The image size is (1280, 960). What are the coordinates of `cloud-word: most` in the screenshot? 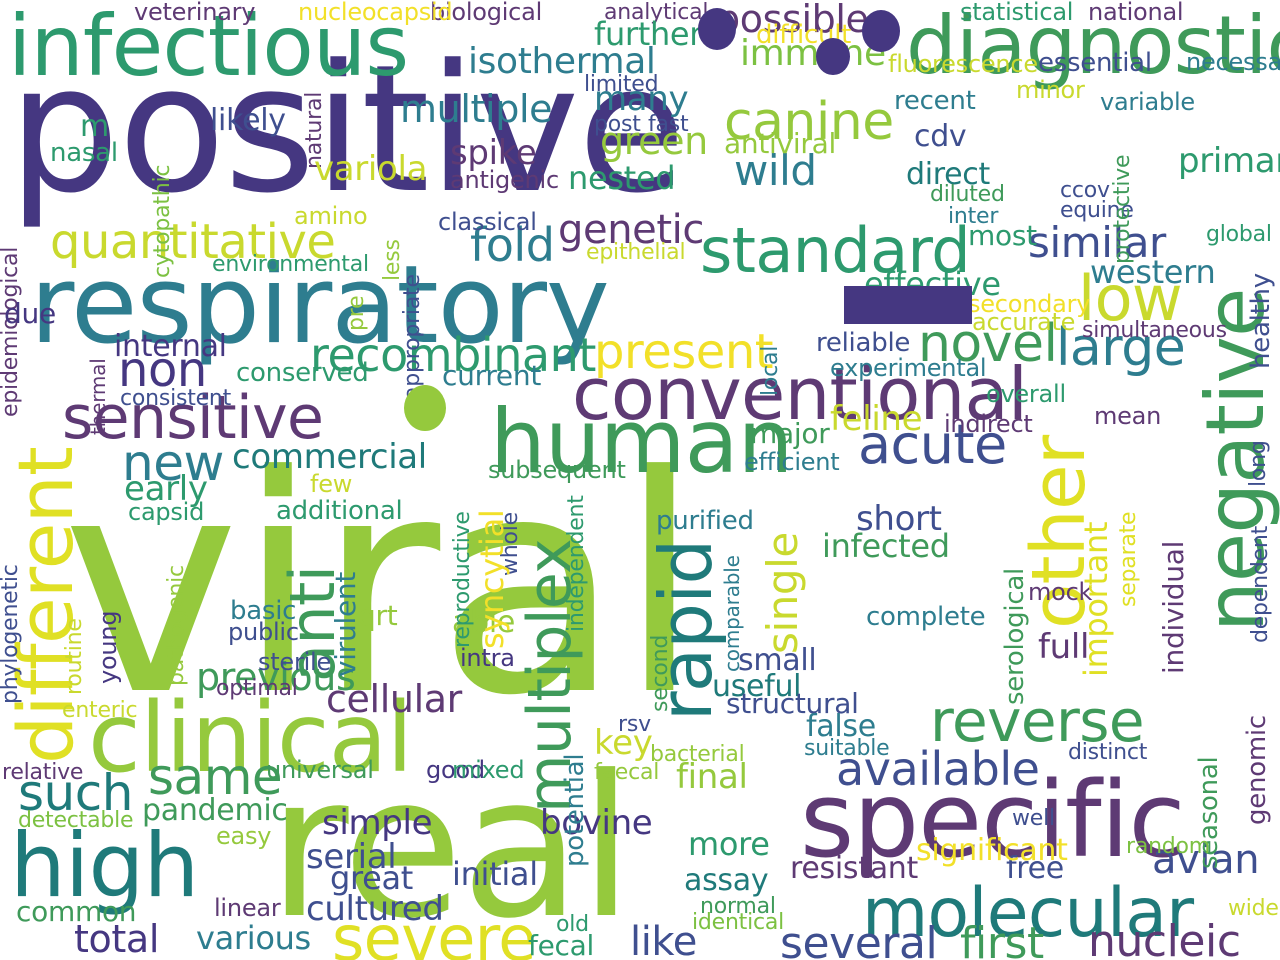 It's located at (1002, 235).